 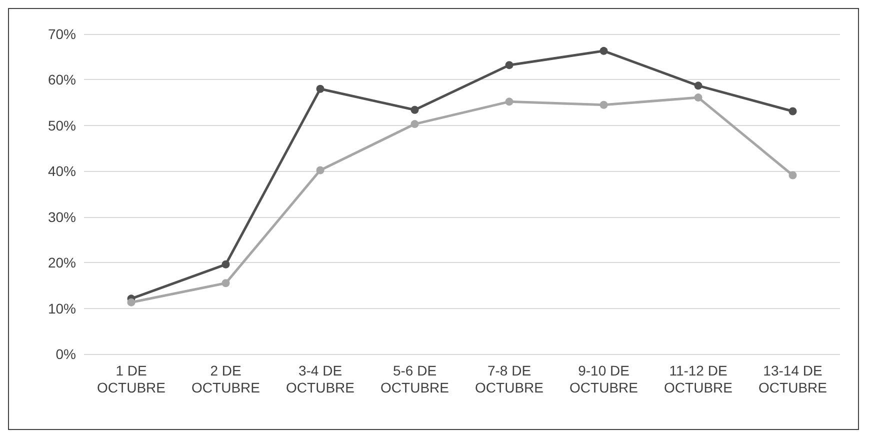 I want to click on x-tick-label: 3-4 DE OCTUBRE, so click(x=320, y=379).